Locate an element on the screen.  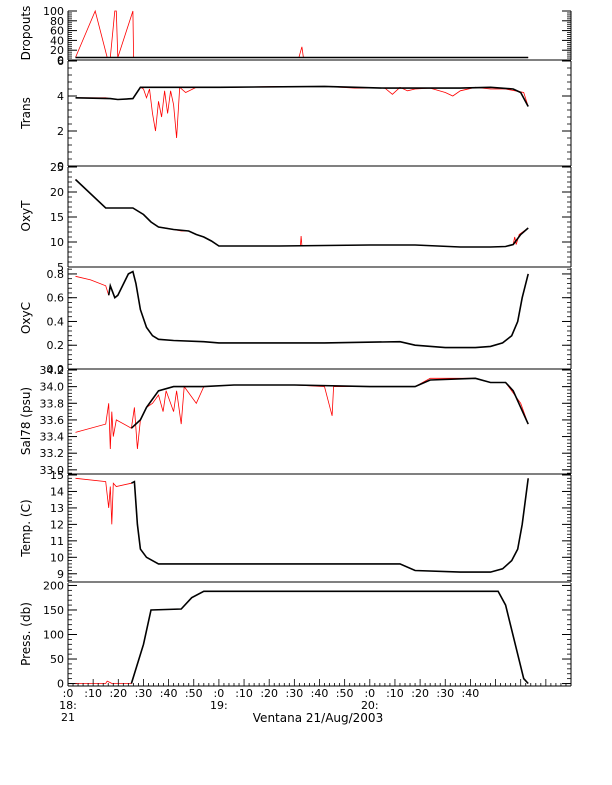
y-tick-label: 14 is located at coordinates (57, 491).